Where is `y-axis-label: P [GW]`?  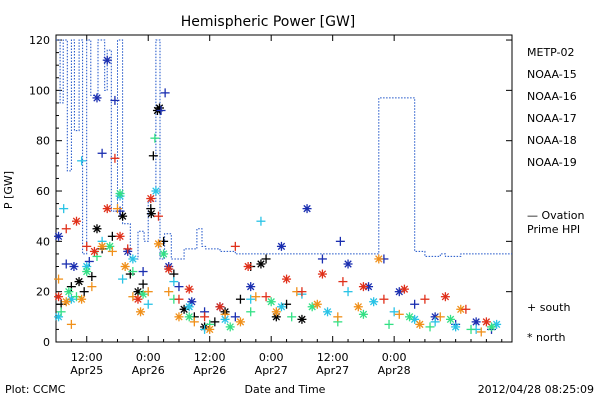 y-axis-label: P [GW] is located at coordinates (8, 190).